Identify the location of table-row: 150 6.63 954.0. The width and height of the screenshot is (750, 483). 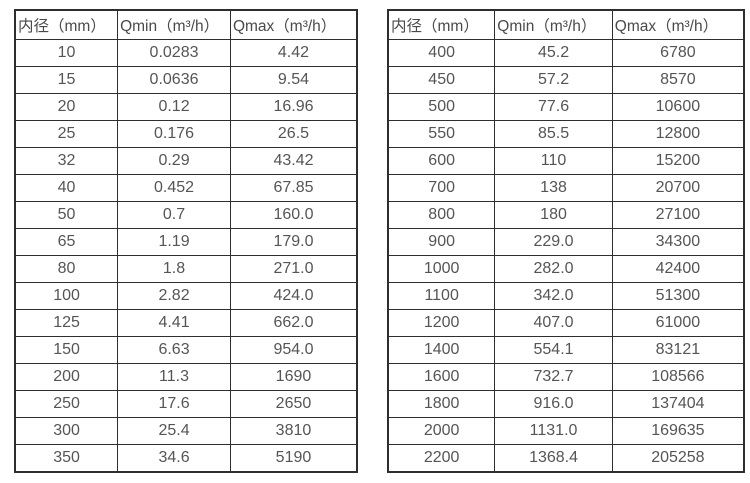
(186, 350).